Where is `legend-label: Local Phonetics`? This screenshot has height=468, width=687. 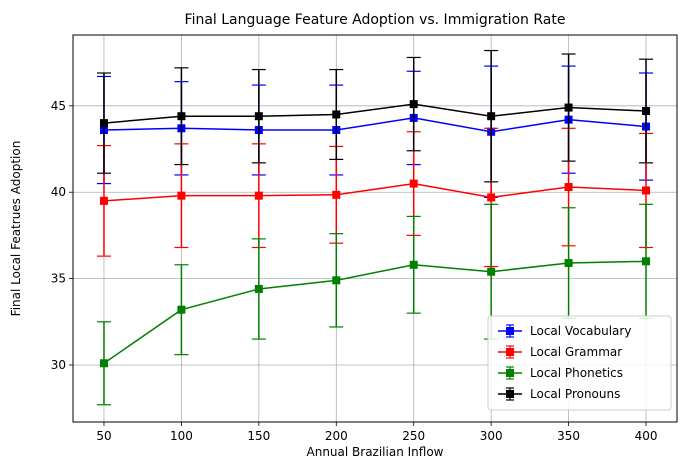 legend-label: Local Phonetics is located at coordinates (576, 373).